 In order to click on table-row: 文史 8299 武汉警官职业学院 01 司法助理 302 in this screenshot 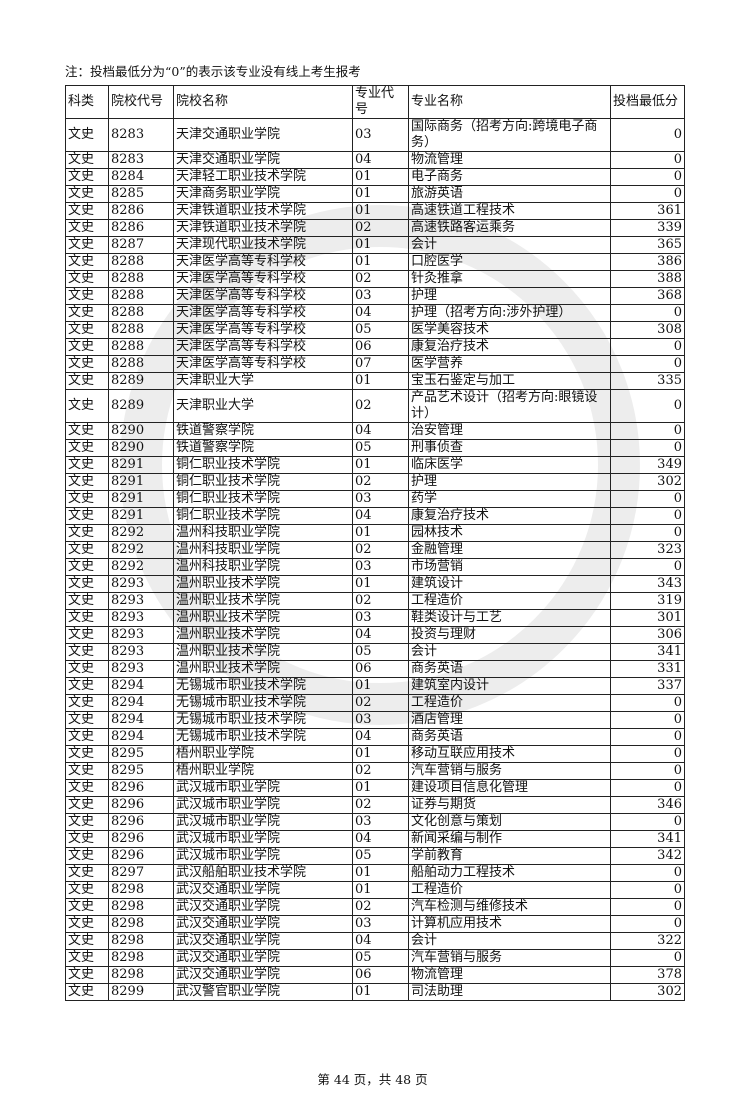, I will do `click(375, 992)`.